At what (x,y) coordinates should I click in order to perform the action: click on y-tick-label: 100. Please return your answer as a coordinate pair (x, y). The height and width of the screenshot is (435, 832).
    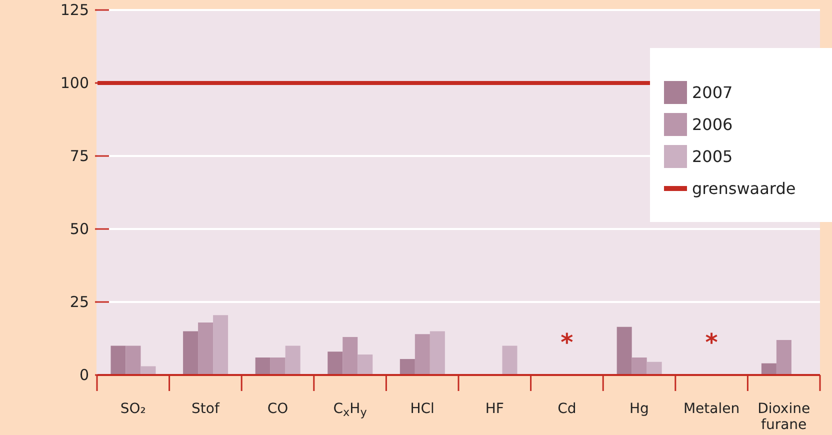
    Looking at the image, I should click on (74, 83).